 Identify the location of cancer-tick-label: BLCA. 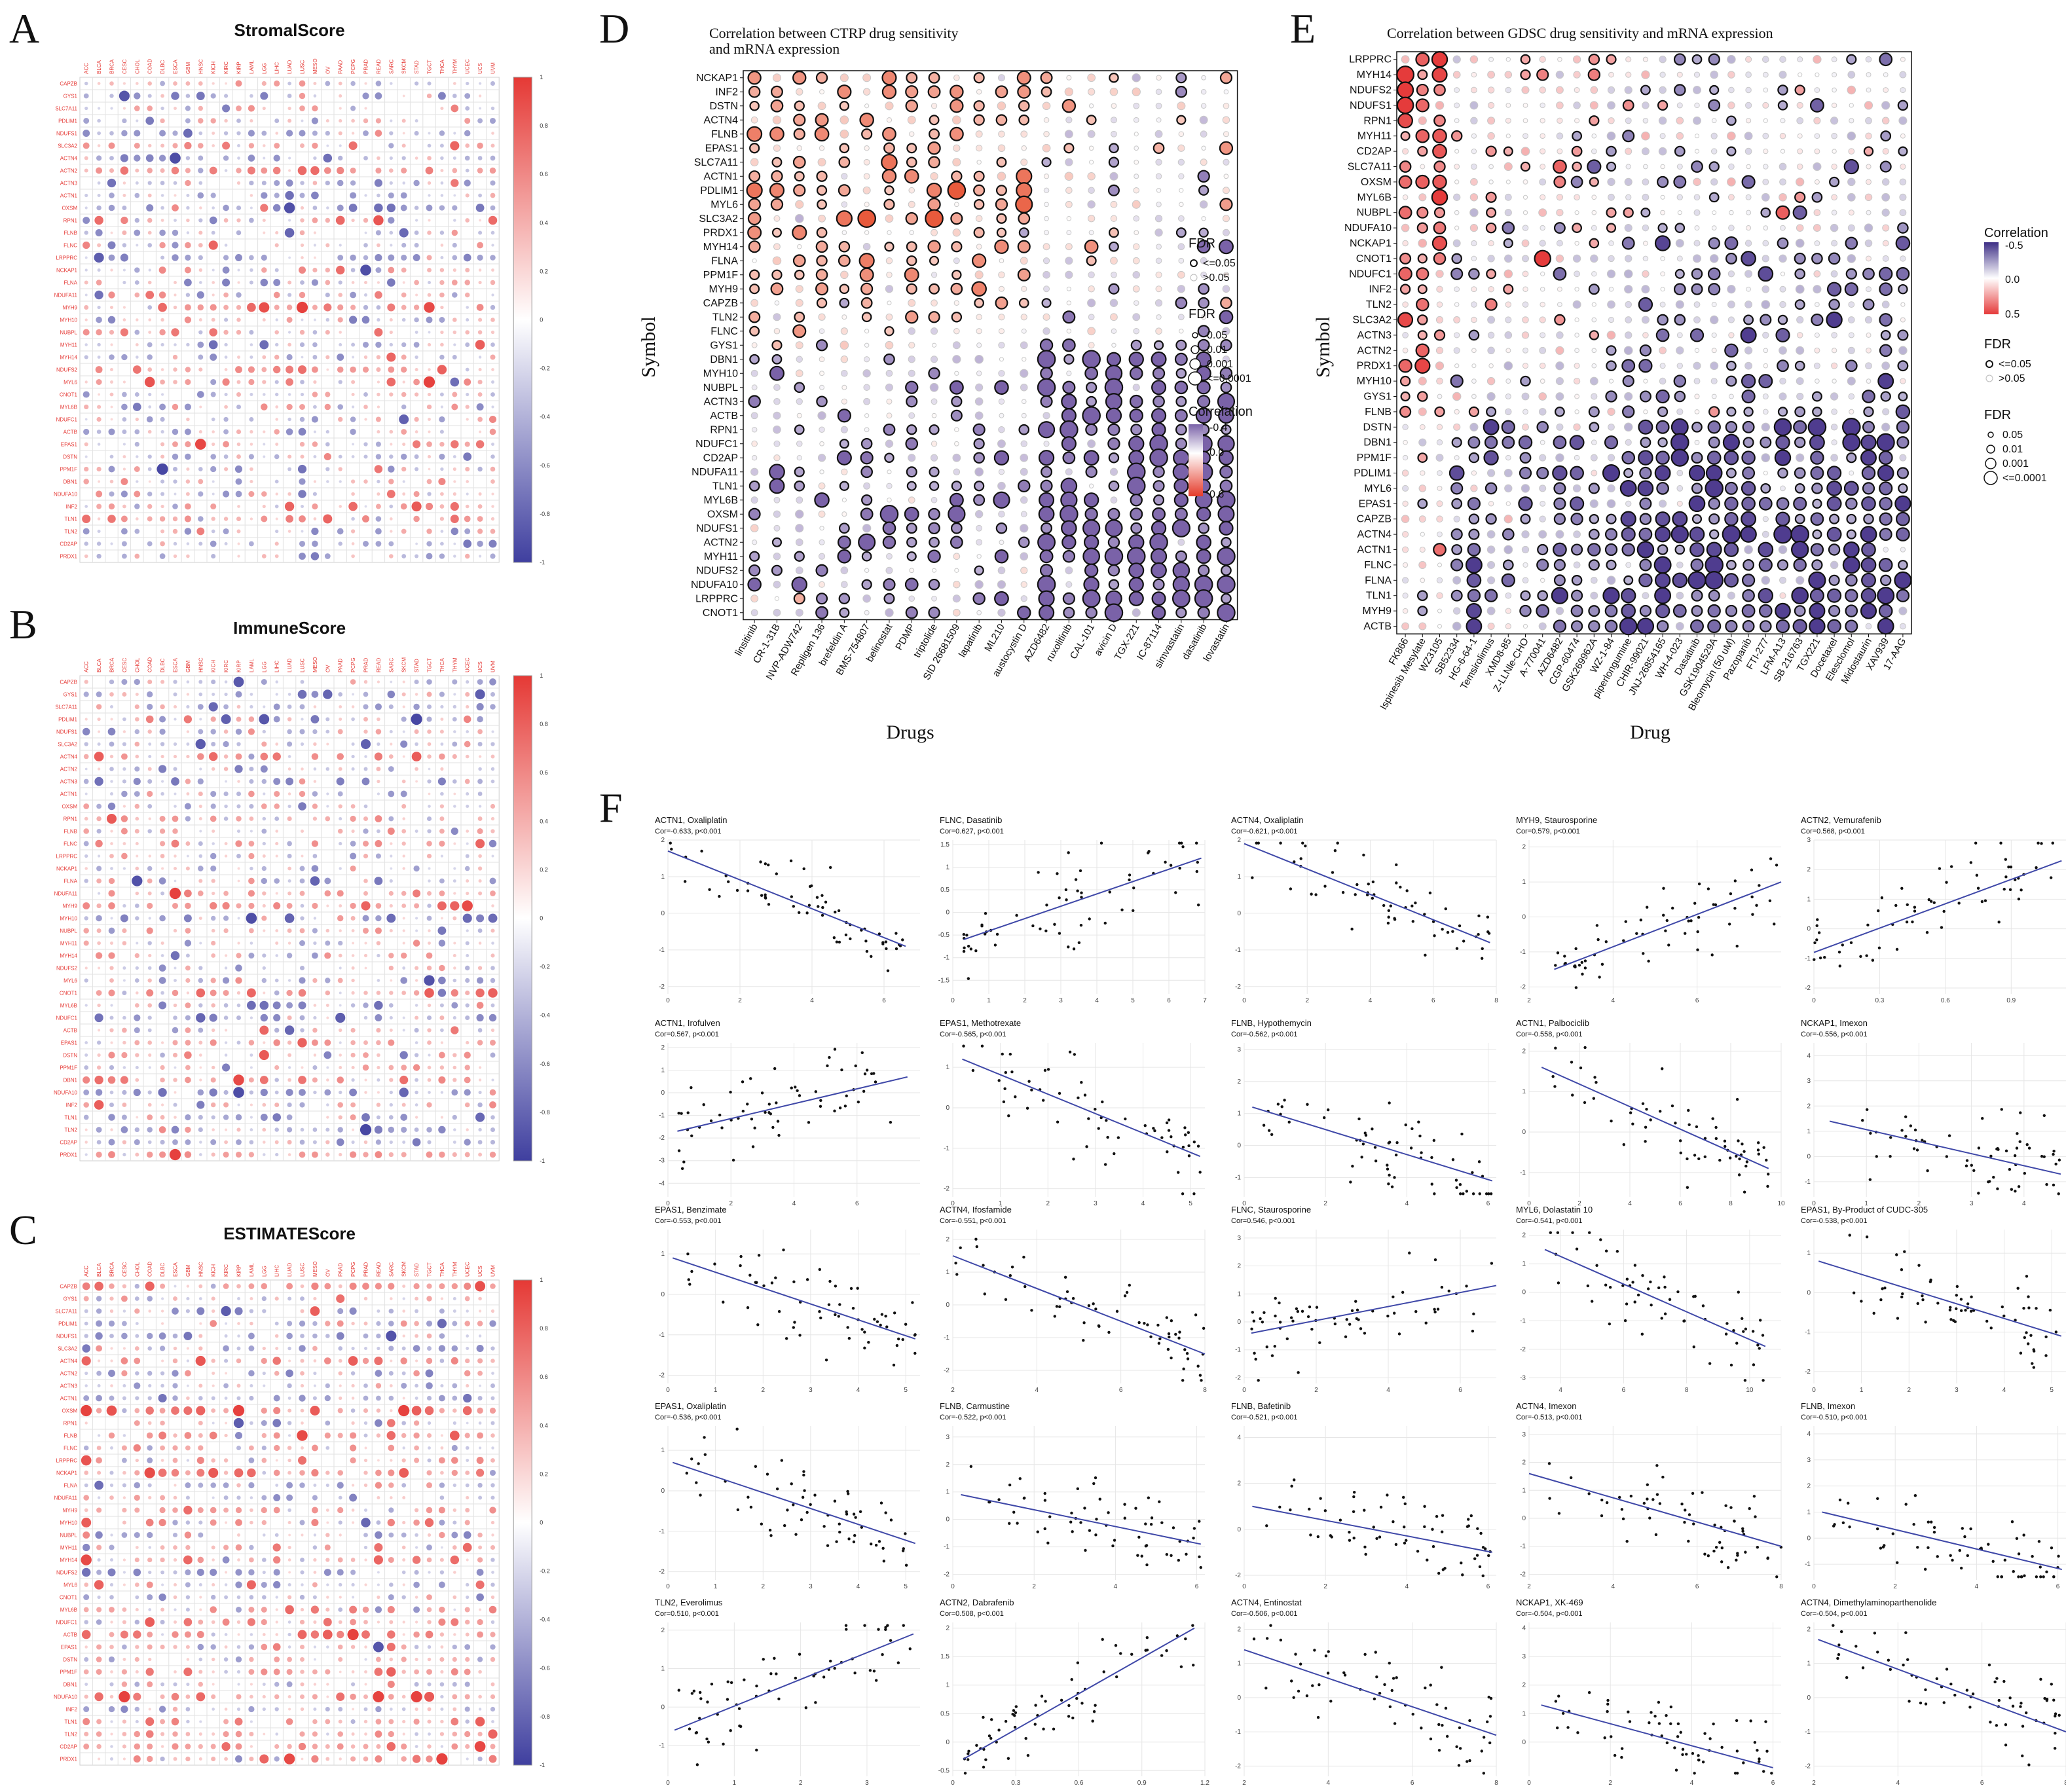
(99, 1269).